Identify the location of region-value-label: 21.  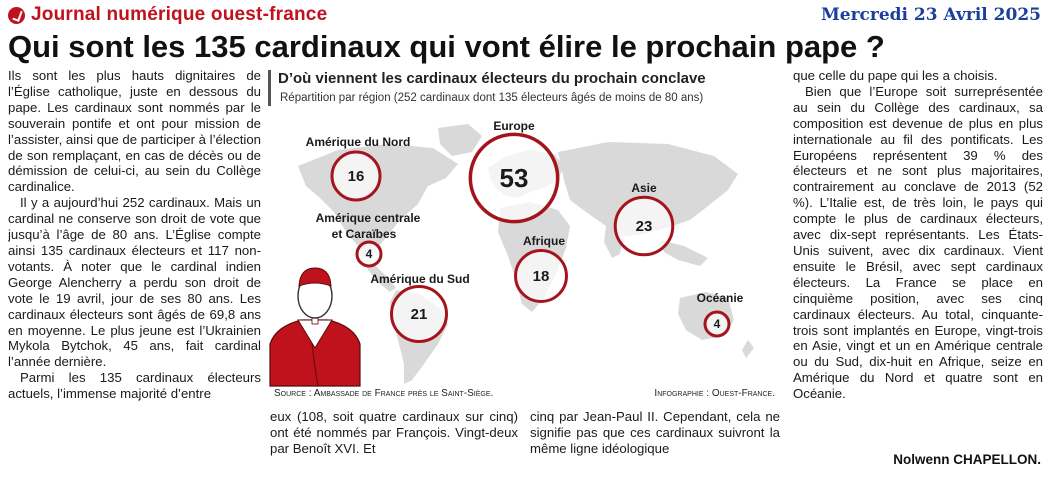
(419, 314).